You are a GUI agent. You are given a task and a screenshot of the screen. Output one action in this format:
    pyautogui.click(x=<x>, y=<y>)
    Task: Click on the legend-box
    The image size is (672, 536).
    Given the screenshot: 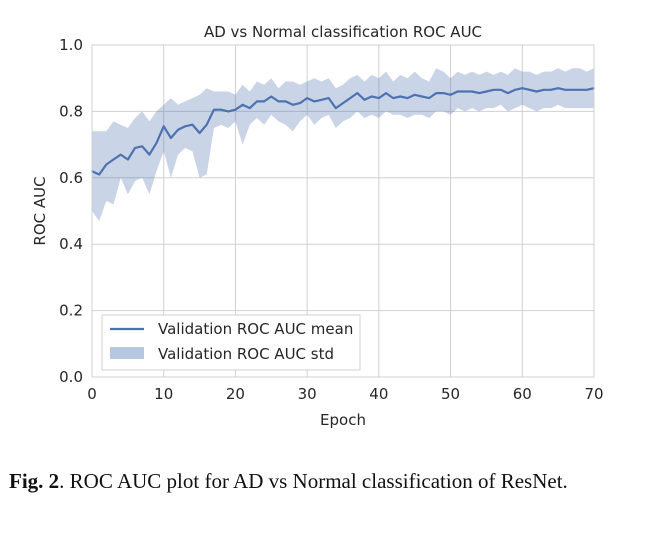 What is the action you would take?
    pyautogui.click(x=231, y=342)
    